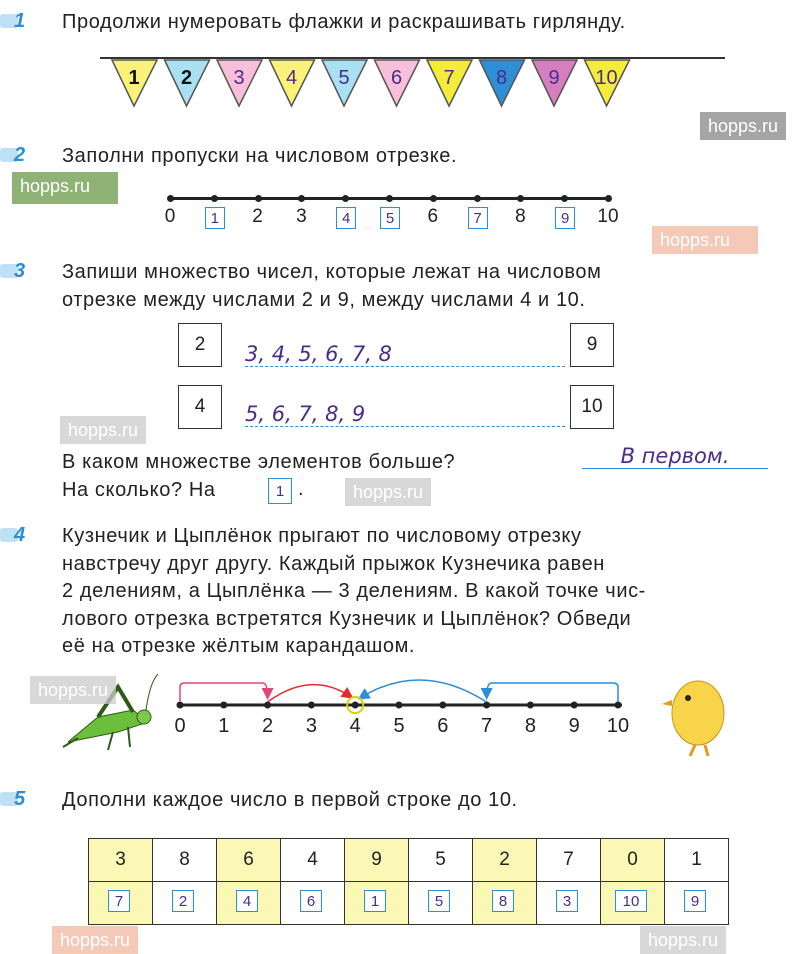 The width and height of the screenshot is (800, 954). I want to click on flag-number: 6, so click(396, 78).